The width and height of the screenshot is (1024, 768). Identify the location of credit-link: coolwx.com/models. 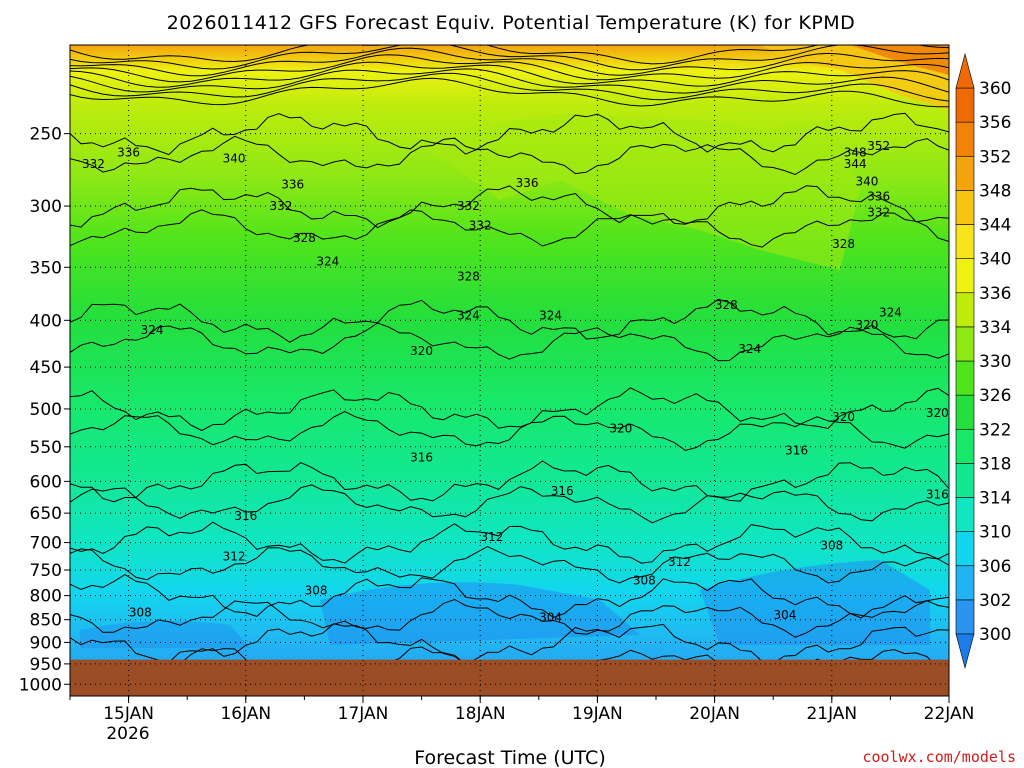
(939, 757).